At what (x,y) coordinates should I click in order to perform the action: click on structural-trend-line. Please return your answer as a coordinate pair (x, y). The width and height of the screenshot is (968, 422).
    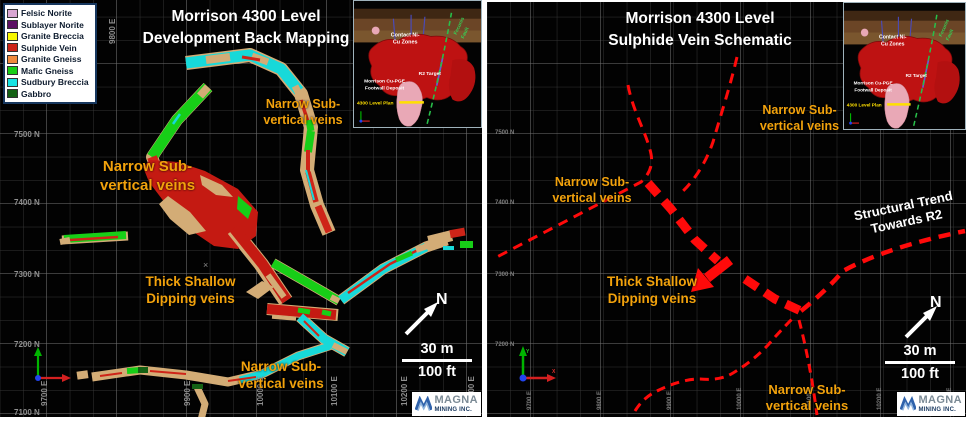
    Looking at the image, I should click on (882, 270).